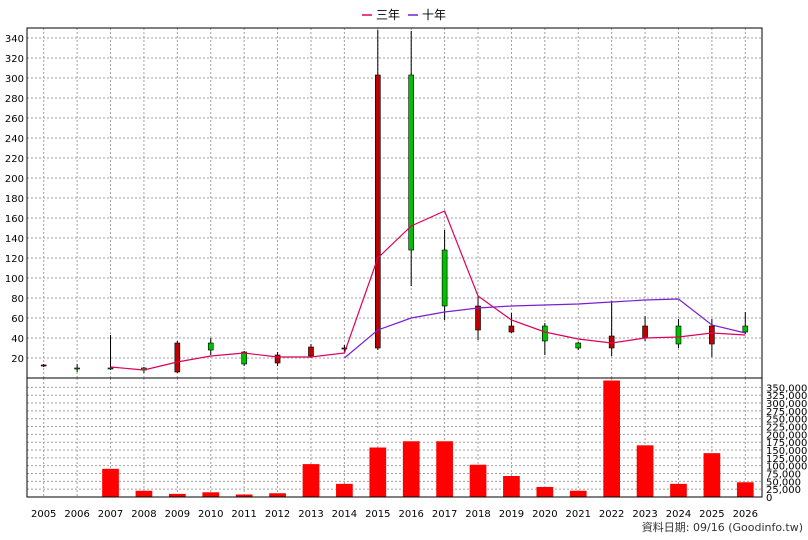 This screenshot has height=540, width=808. What do you see at coordinates (783, 490) in the screenshot?
I see `volume-tick-label: 25,000` at bounding box center [783, 490].